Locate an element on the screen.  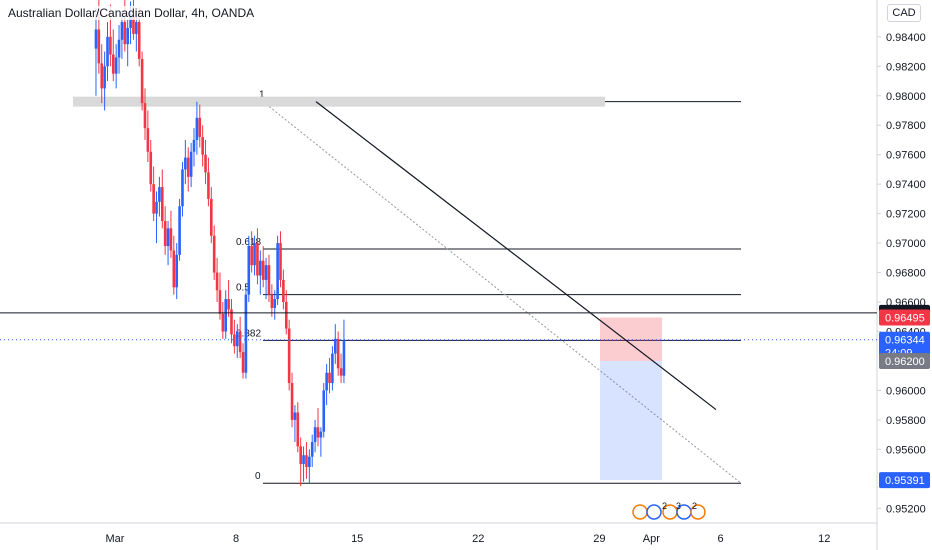
price-tick-label: 0.97400 is located at coordinates (906, 185).